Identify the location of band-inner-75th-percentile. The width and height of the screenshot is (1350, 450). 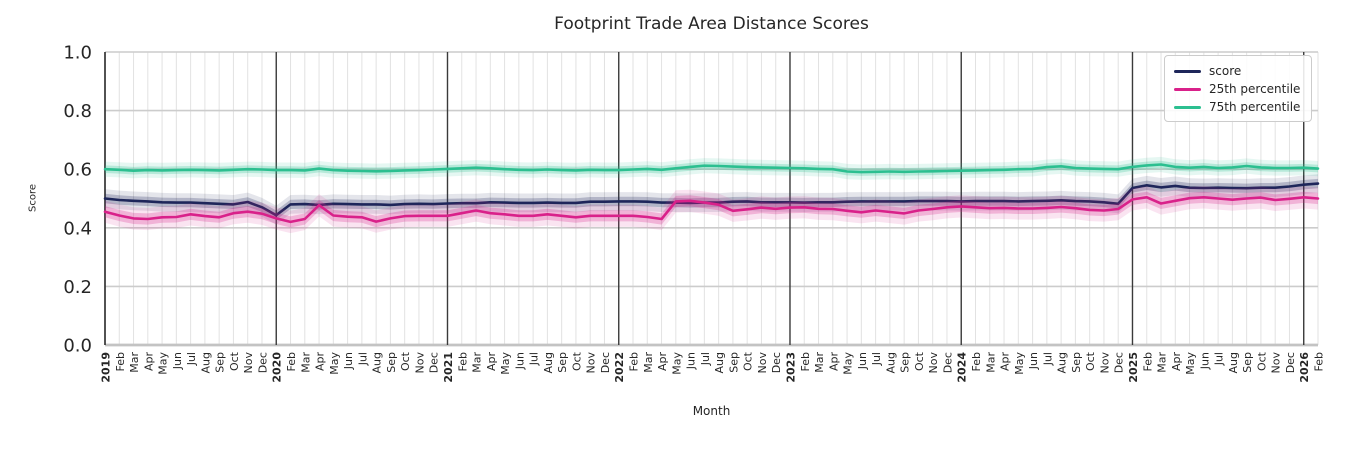
(711, 168).